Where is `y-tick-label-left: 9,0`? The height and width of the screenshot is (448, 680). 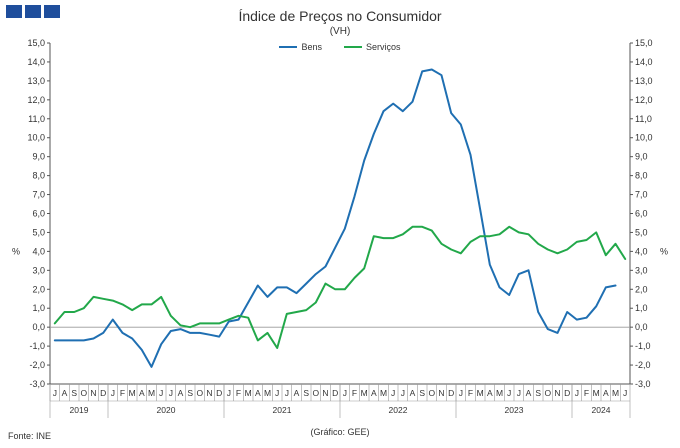
y-tick-label-left: 9,0 is located at coordinates (38, 157).